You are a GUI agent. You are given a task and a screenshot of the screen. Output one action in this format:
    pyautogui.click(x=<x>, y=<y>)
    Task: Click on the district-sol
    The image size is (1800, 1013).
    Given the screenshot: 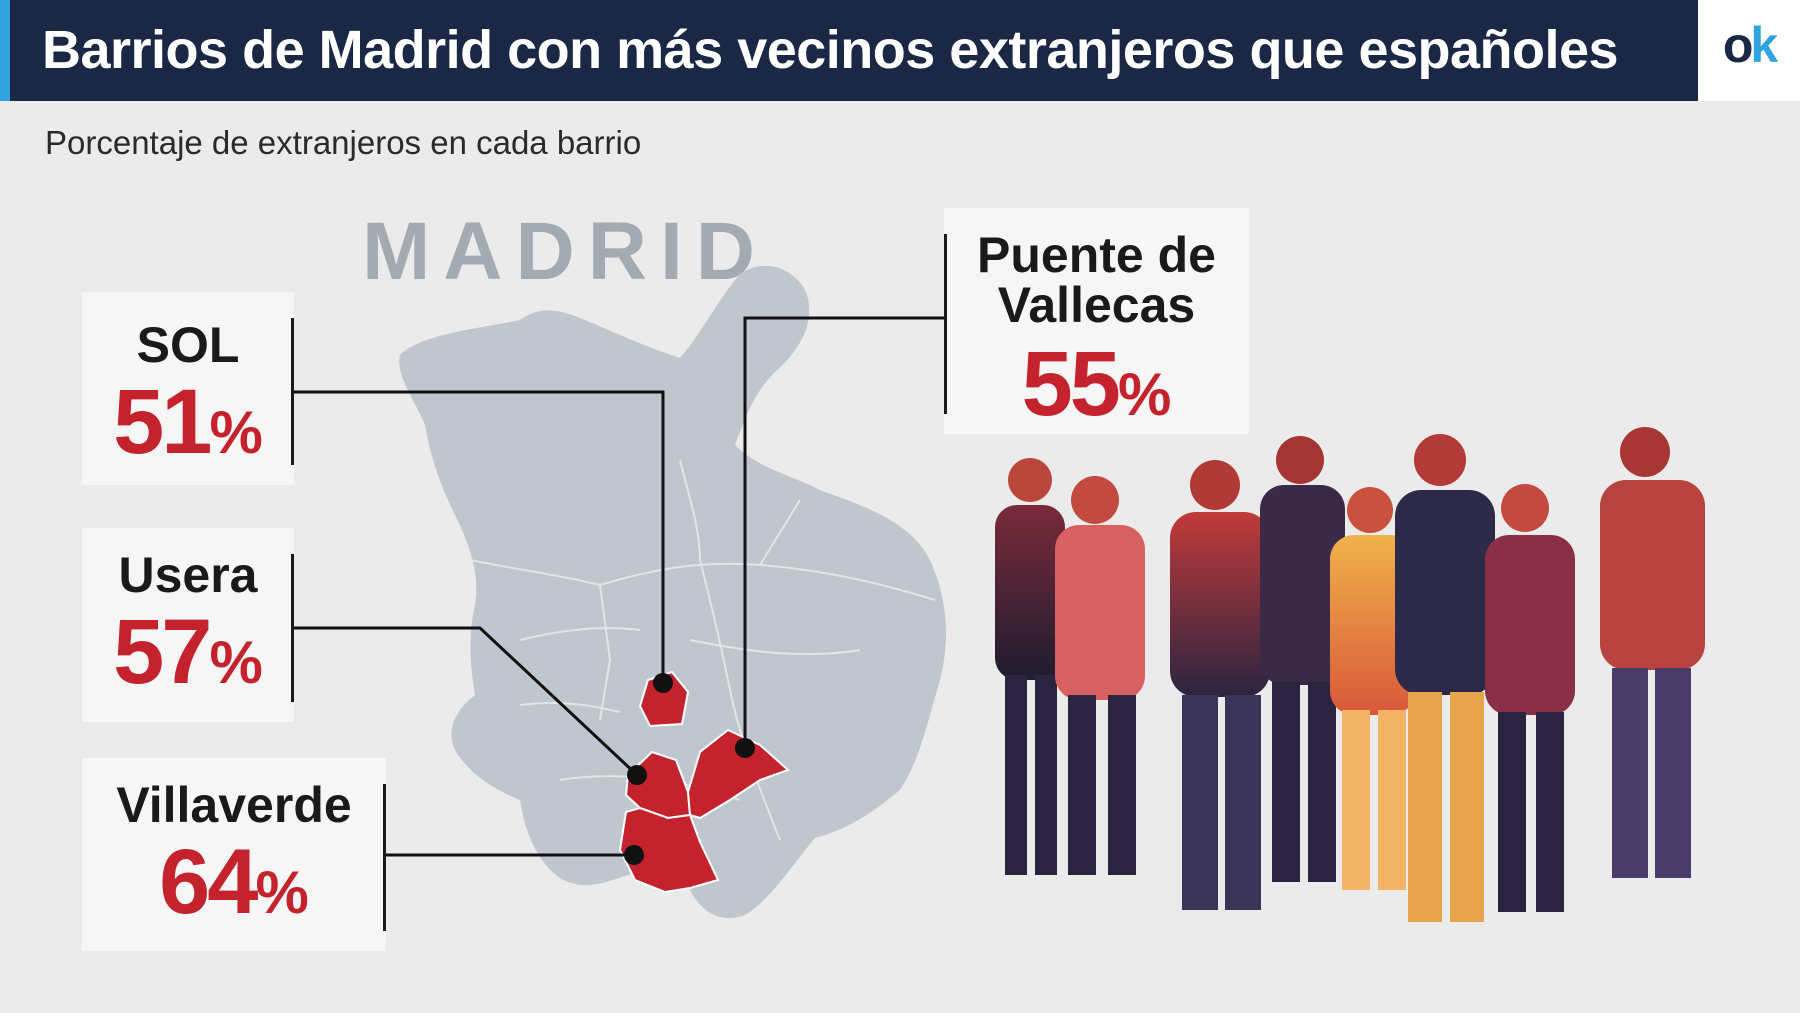 What is the action you would take?
    pyautogui.click(x=664, y=699)
    